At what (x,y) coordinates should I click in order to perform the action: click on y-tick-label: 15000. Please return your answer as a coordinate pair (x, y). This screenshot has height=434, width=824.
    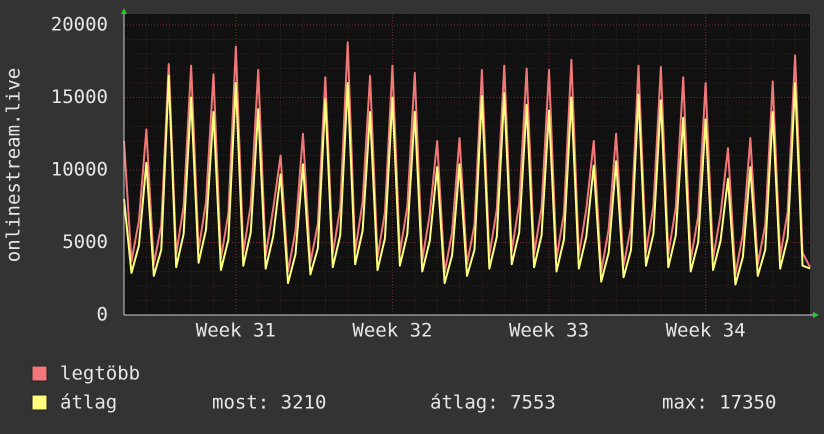
    Looking at the image, I should click on (79, 97).